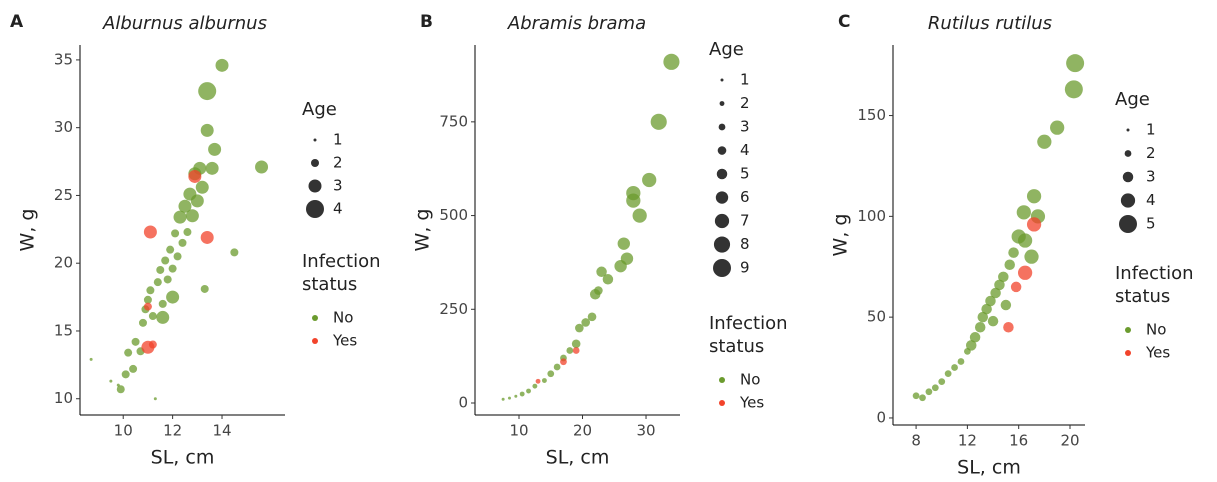 This screenshot has height=482, width=1217. What do you see at coordinates (871, 216) in the screenshot?
I see `y-tick-label: 100` at bounding box center [871, 216].